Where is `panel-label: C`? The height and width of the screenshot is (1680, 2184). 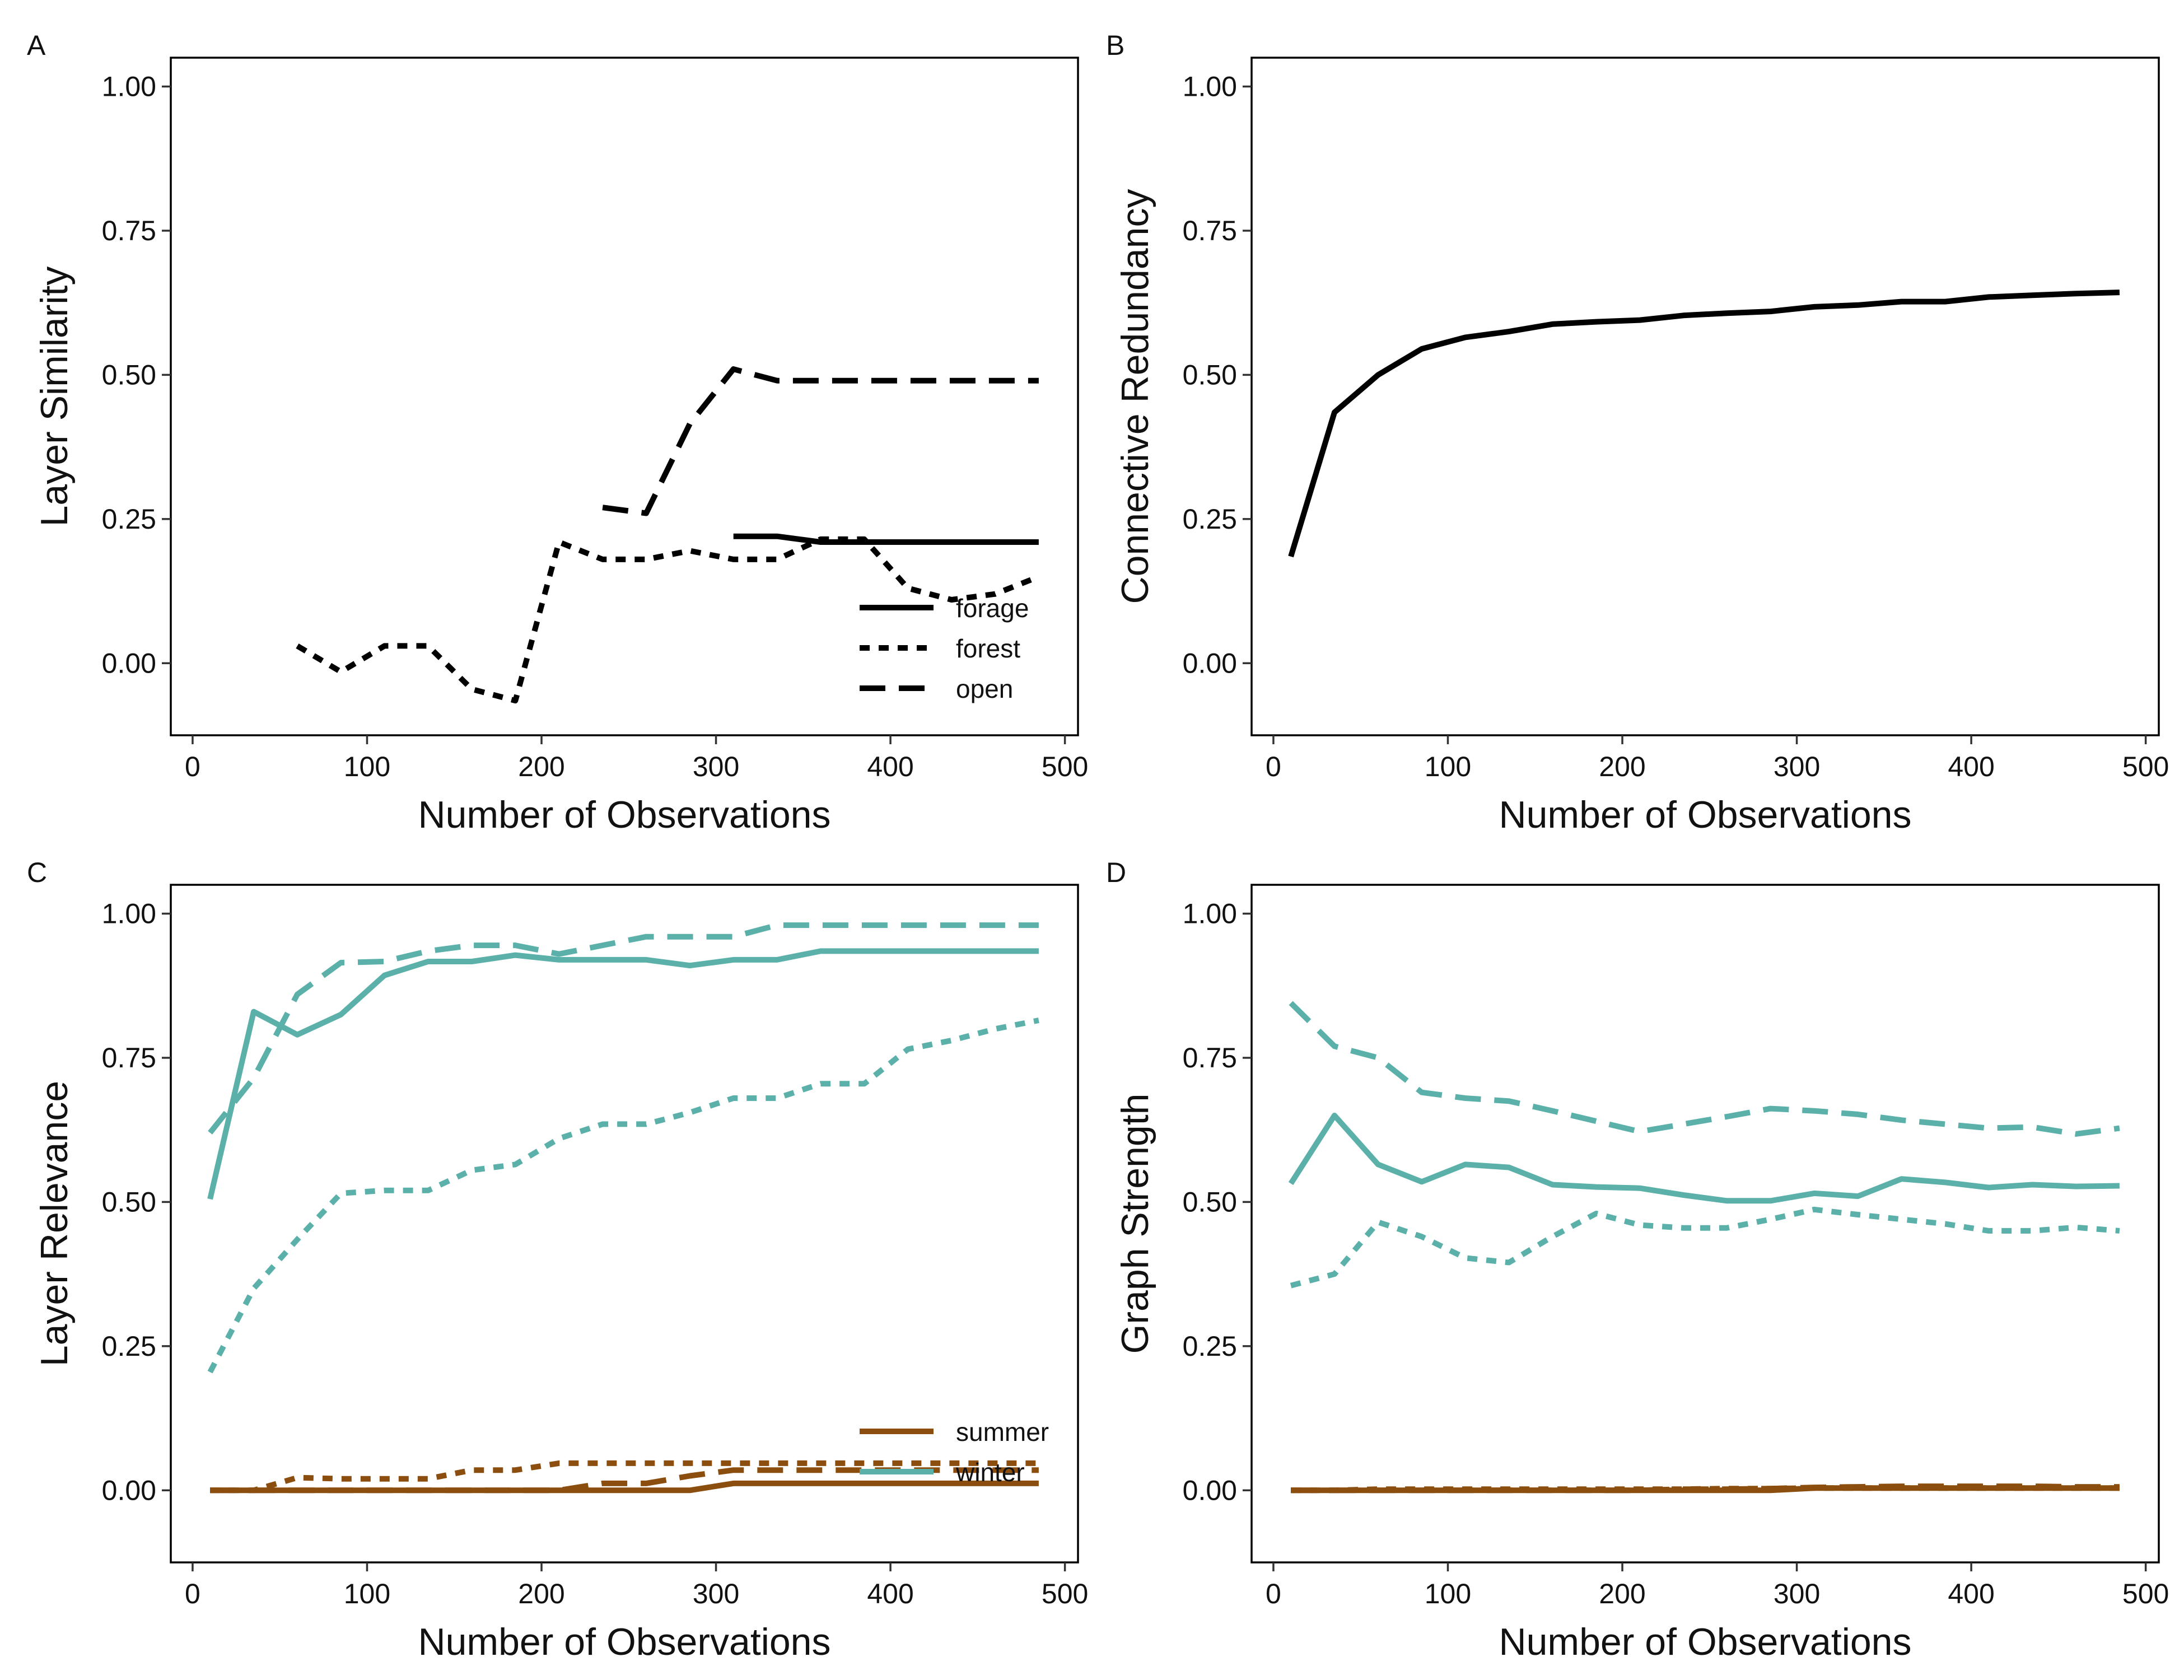
panel-label: C is located at coordinates (37, 873).